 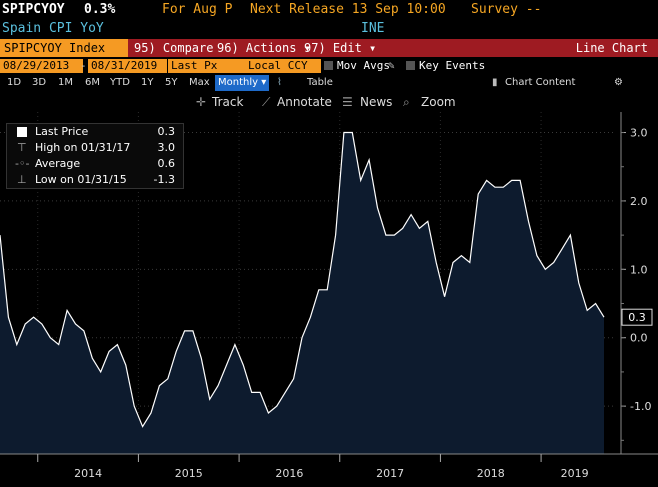 What do you see at coordinates (640, 406) in the screenshot?
I see `y-tick-label: -1.0` at bounding box center [640, 406].